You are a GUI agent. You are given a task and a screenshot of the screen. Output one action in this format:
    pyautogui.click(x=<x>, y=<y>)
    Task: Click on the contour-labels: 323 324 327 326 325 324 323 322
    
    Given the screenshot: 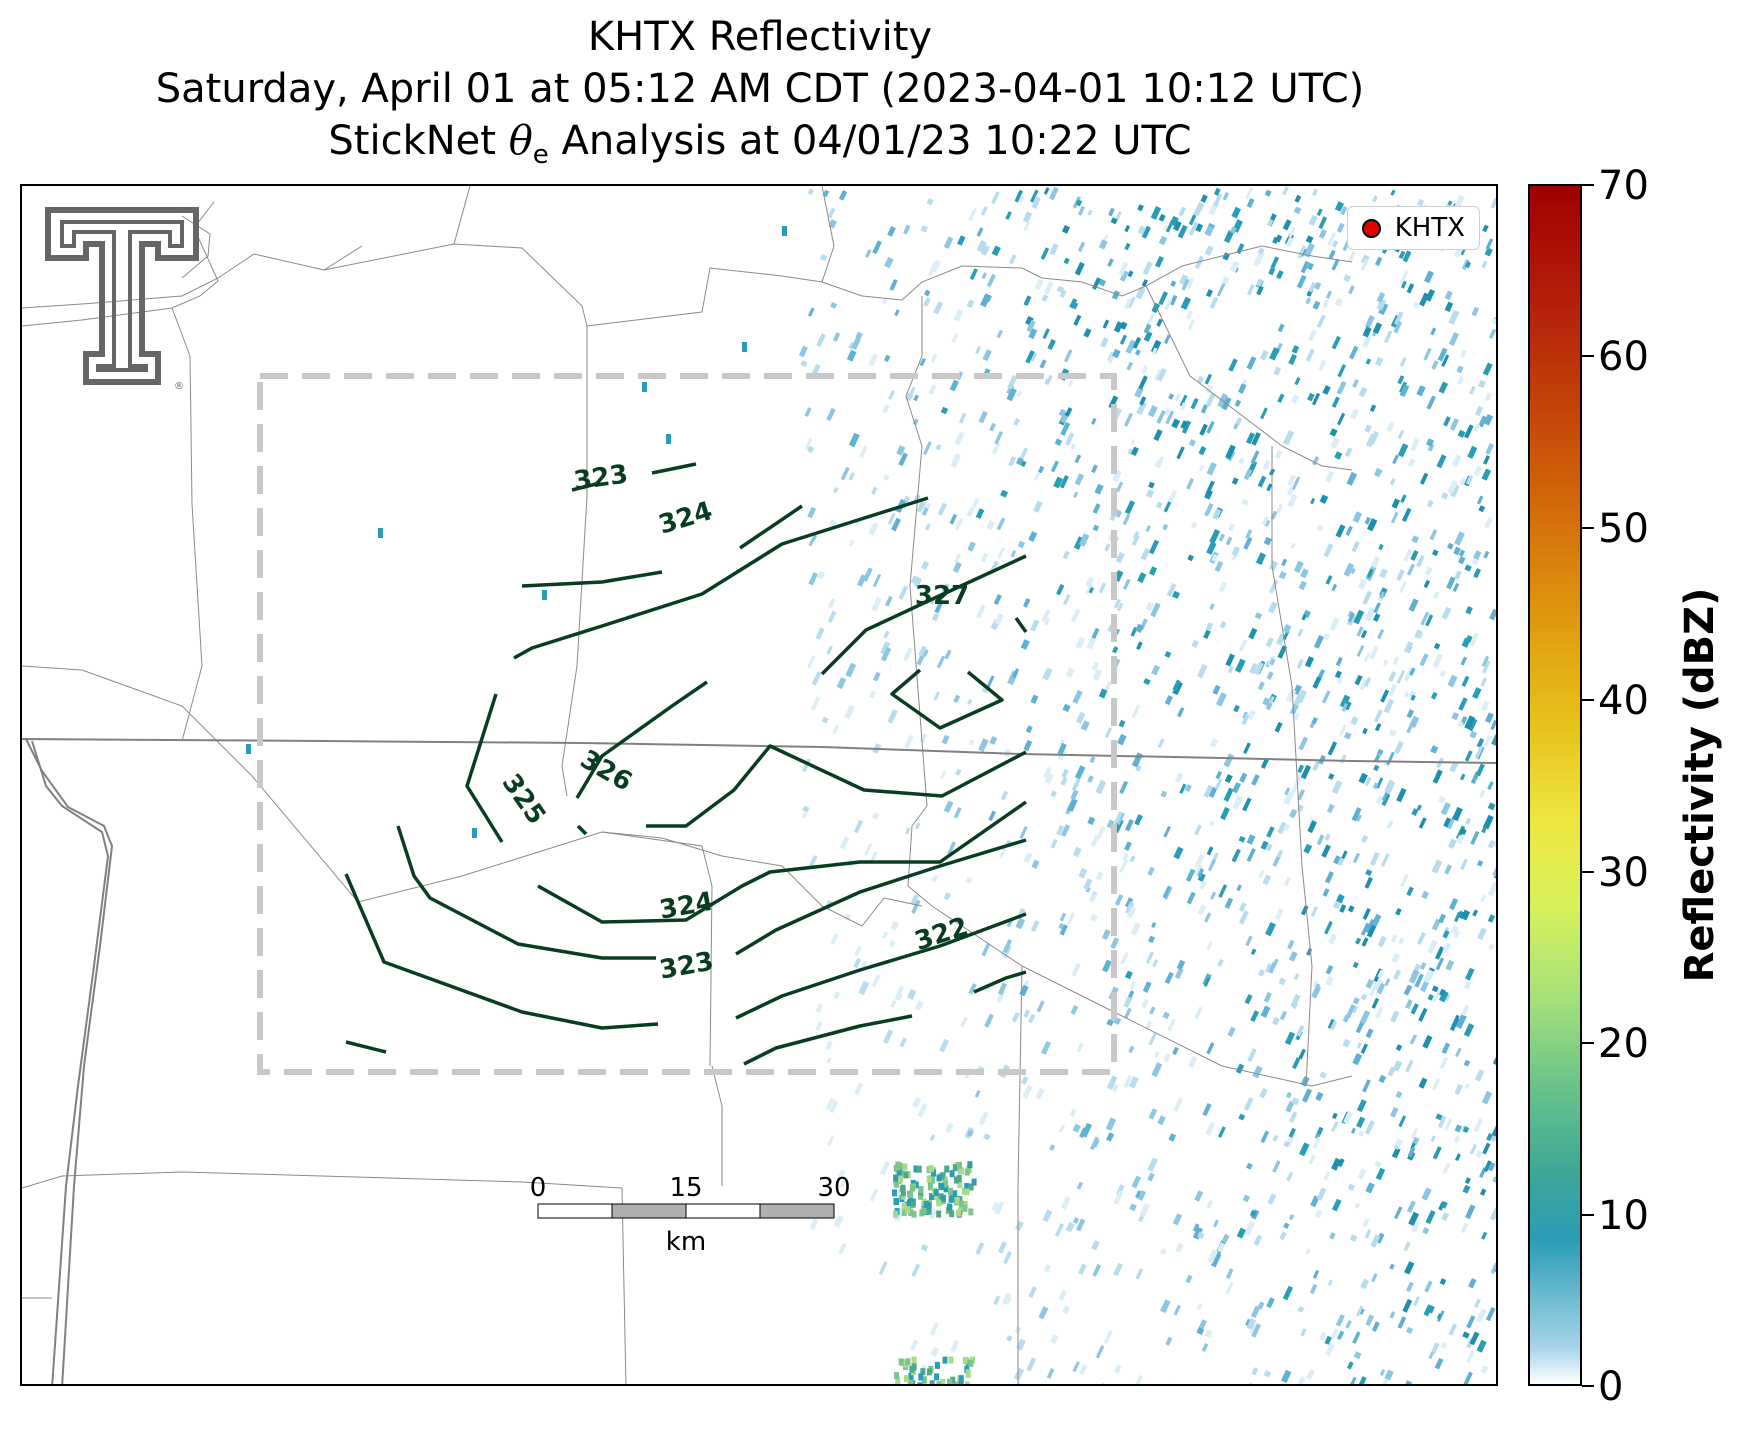 What is the action you would take?
    pyautogui.click(x=734, y=722)
    